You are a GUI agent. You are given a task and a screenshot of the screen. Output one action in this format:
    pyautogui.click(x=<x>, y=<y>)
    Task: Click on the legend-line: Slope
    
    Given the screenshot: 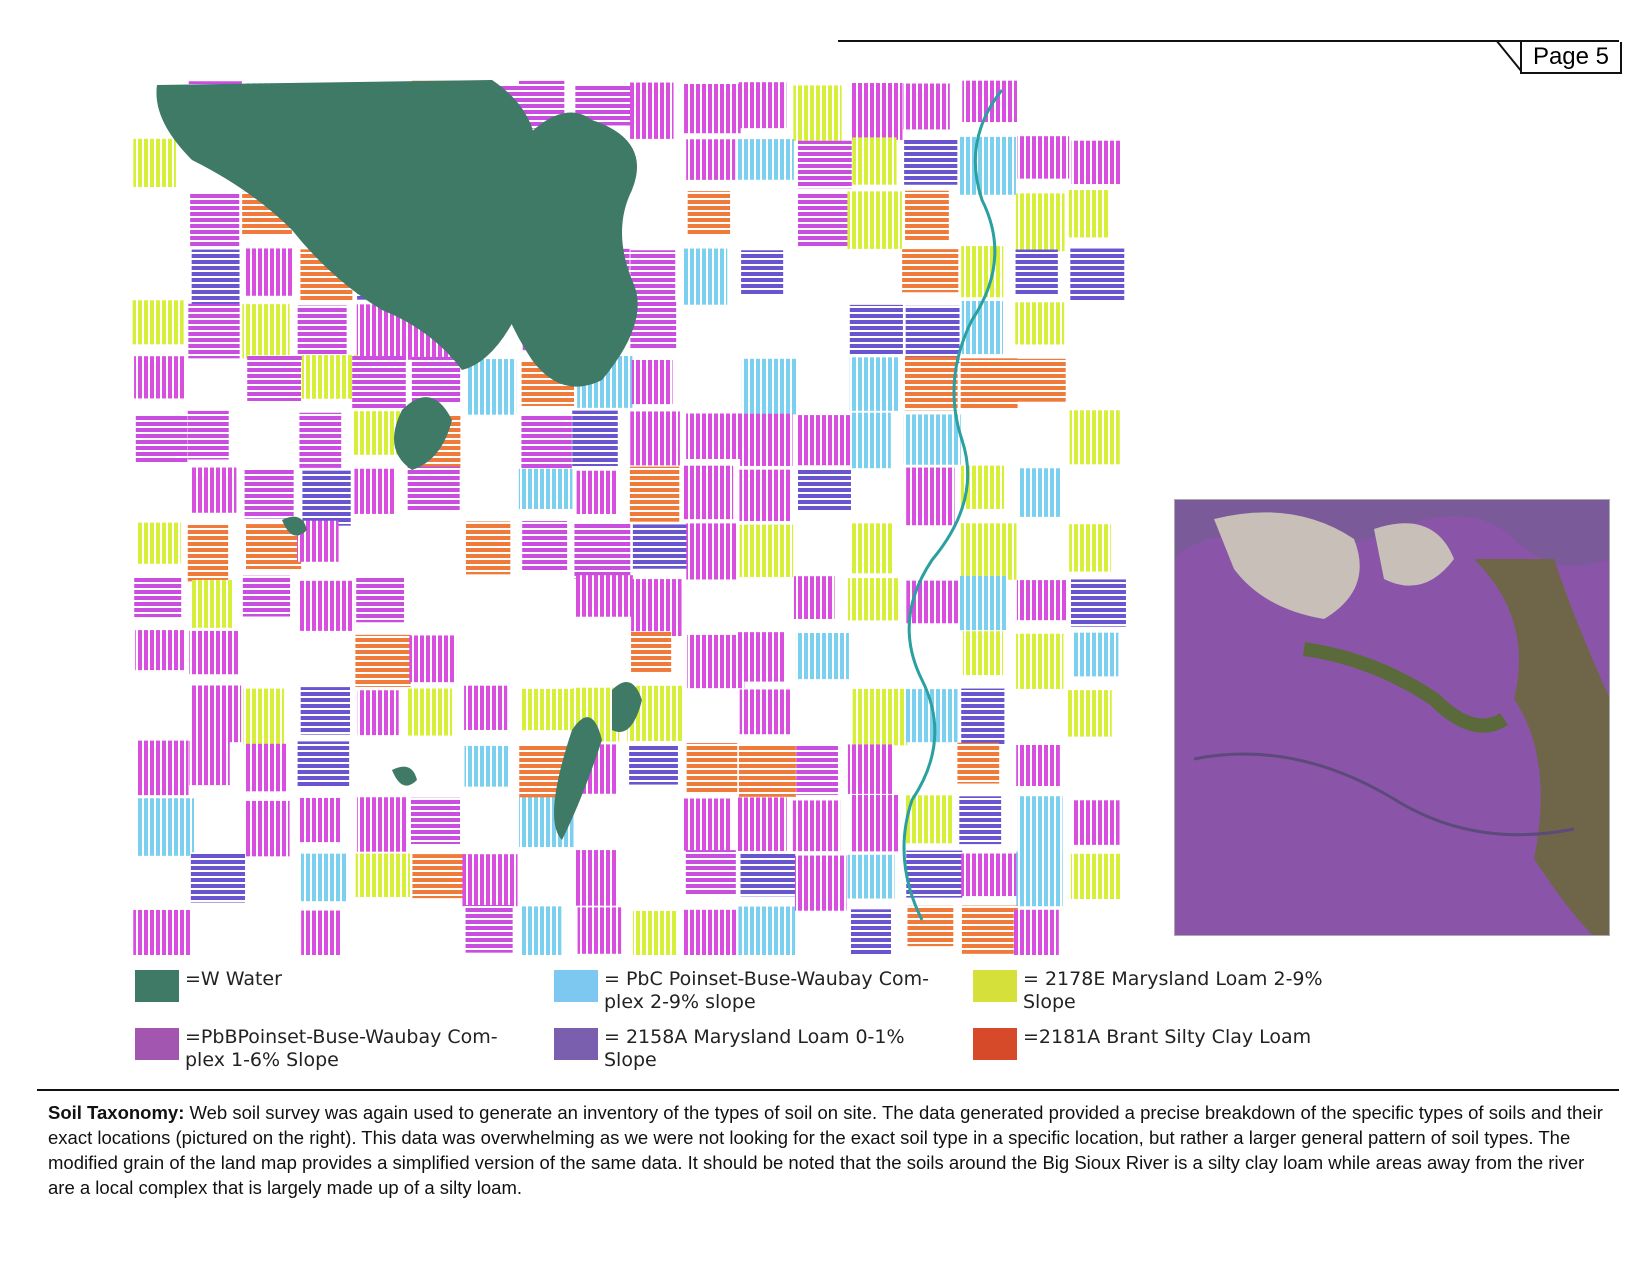 What is the action you would take?
    pyautogui.click(x=1049, y=1002)
    